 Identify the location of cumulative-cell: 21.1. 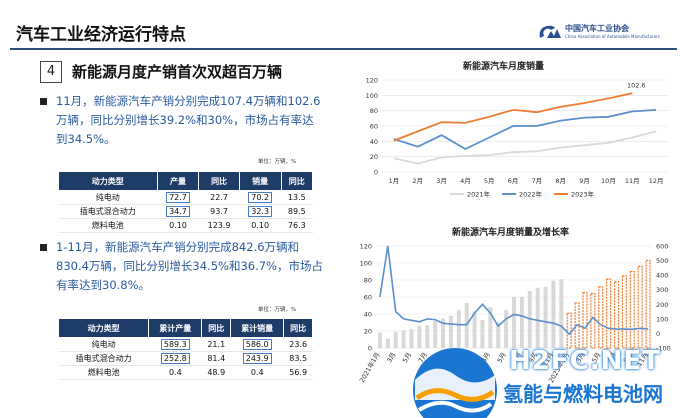
(216, 344).